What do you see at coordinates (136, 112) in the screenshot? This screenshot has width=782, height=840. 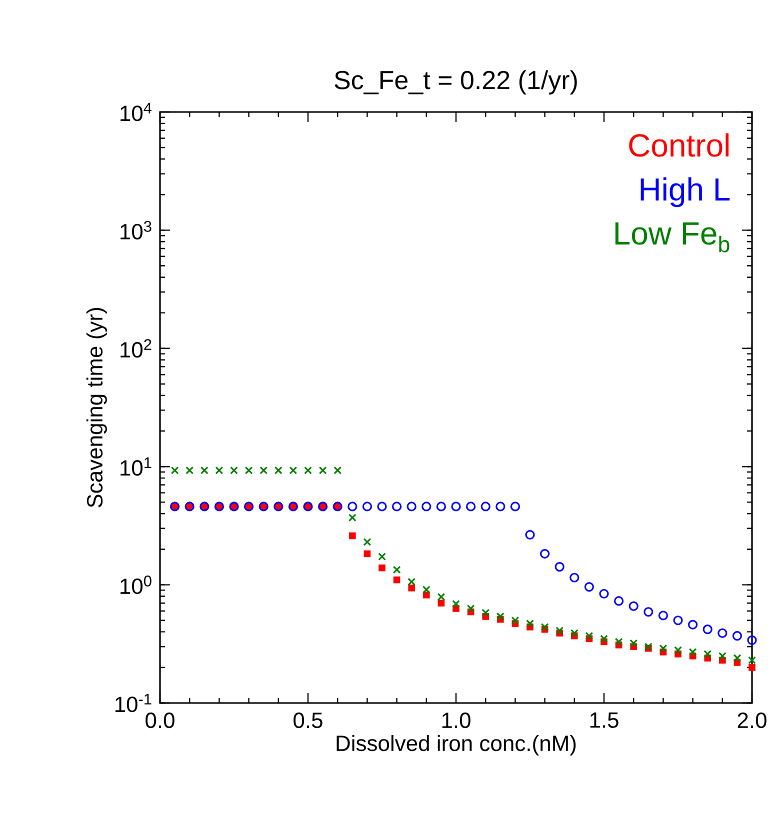 I see `y-tick-label: 10$^{4}$` at bounding box center [136, 112].